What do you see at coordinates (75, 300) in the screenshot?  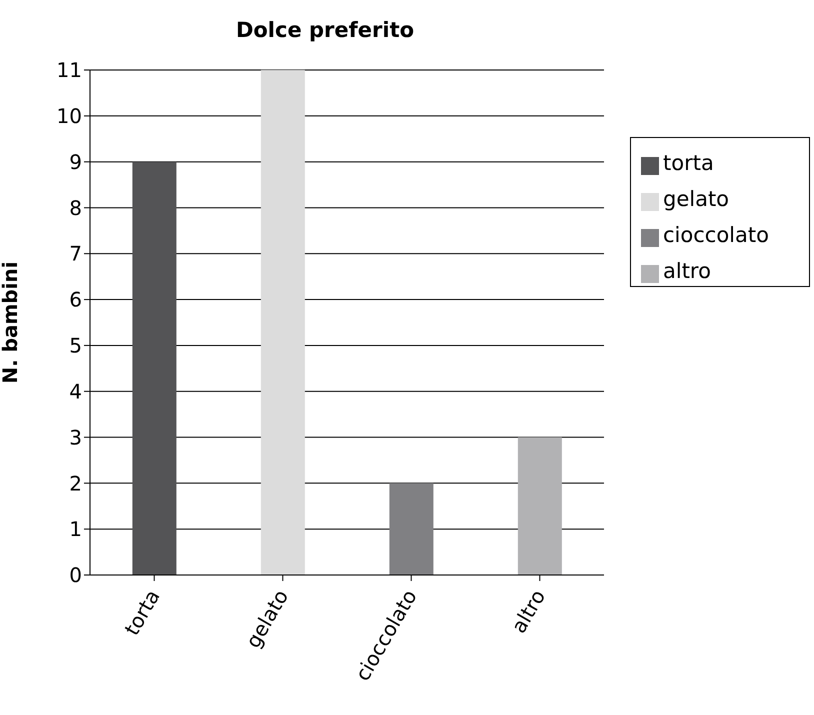 I see `y-tick-label: 6` at bounding box center [75, 300].